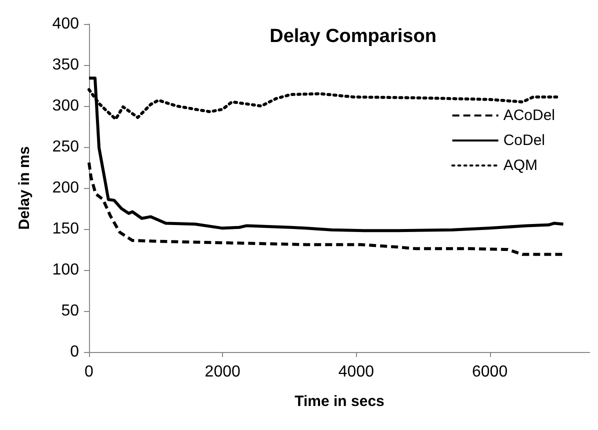 The image size is (598, 430). I want to click on x-axis-title: Time in secs, so click(339, 401).